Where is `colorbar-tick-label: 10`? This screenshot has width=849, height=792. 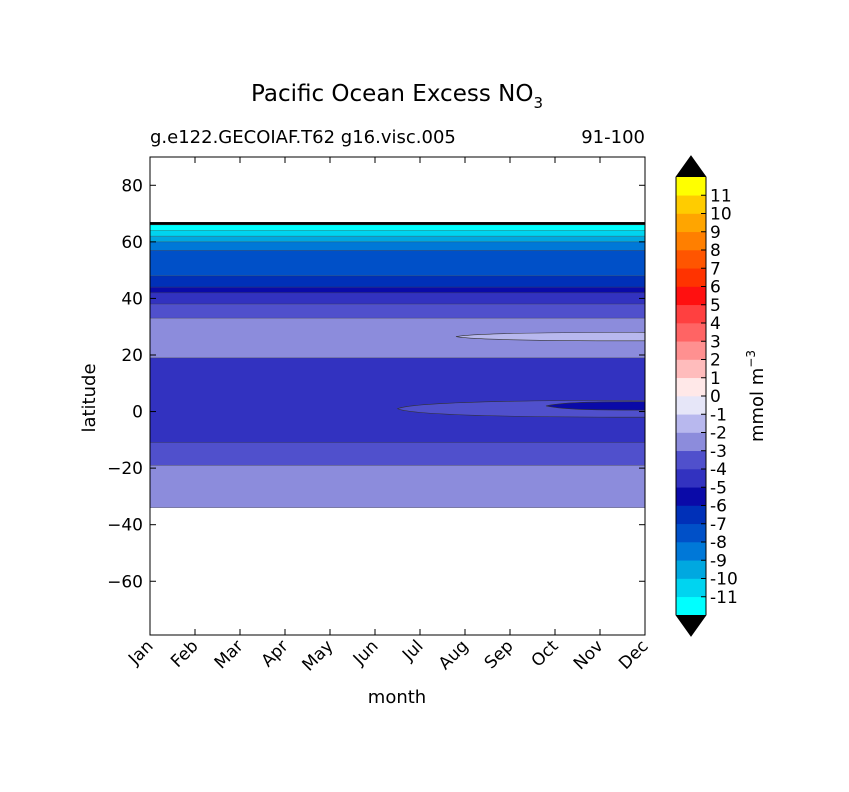
colorbar-tick-label: 10 is located at coordinates (721, 215).